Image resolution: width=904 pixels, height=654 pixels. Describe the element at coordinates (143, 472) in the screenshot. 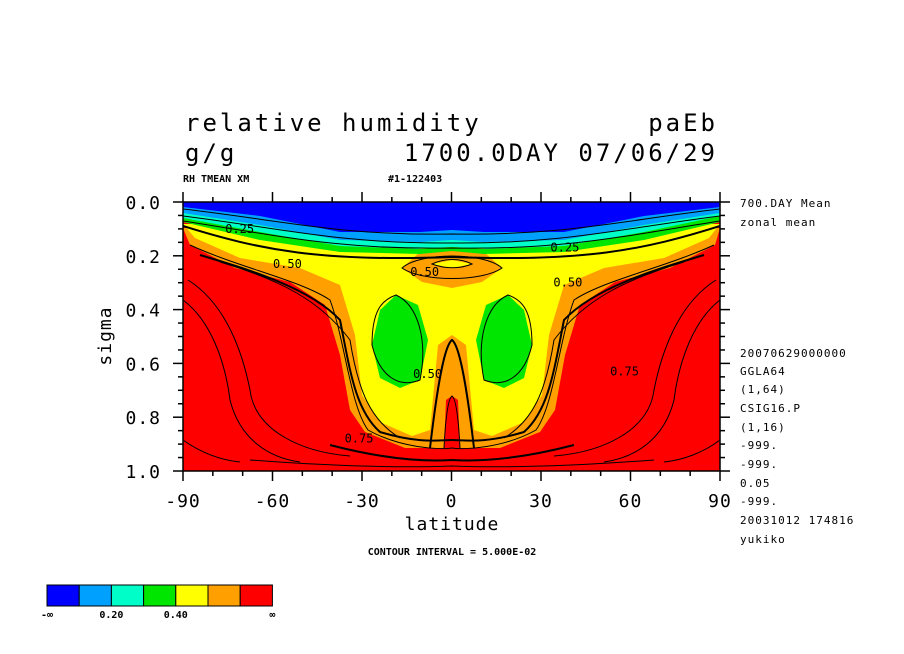

I see `y-tick-label: 1.0` at that location.